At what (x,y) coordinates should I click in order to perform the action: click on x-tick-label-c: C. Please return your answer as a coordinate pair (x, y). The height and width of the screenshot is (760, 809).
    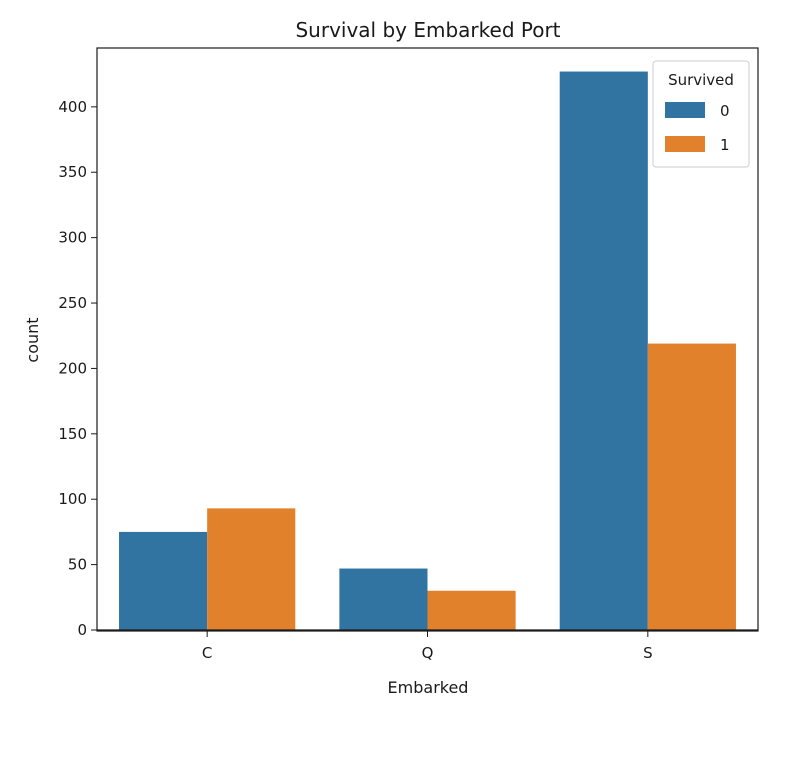
    Looking at the image, I should click on (207, 653).